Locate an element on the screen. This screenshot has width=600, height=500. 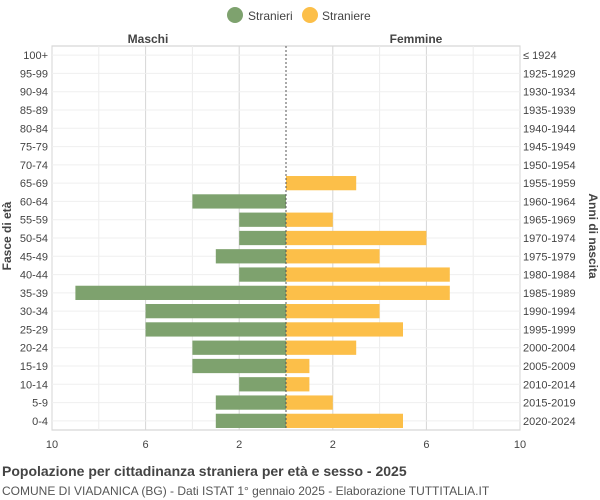
age-group-label: 20-24 is located at coordinates (34, 349).